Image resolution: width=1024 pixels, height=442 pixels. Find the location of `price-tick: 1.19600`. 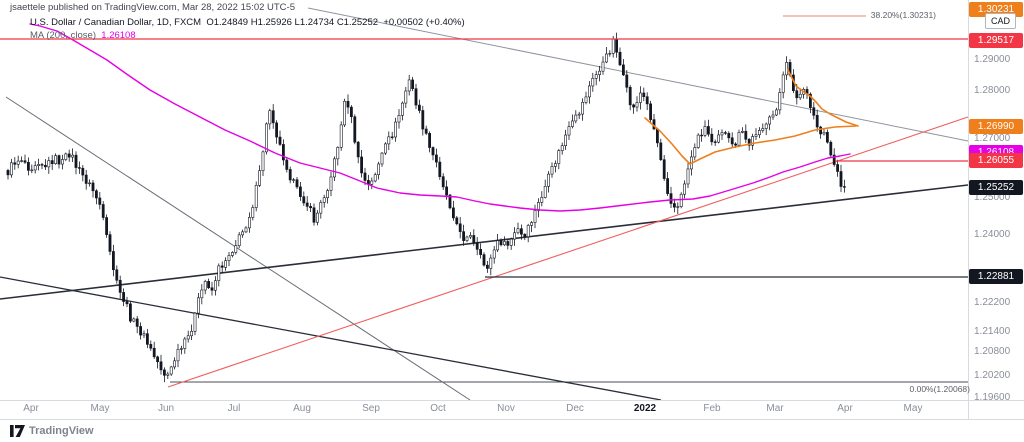

price-tick: 1.19600 is located at coordinates (992, 397).